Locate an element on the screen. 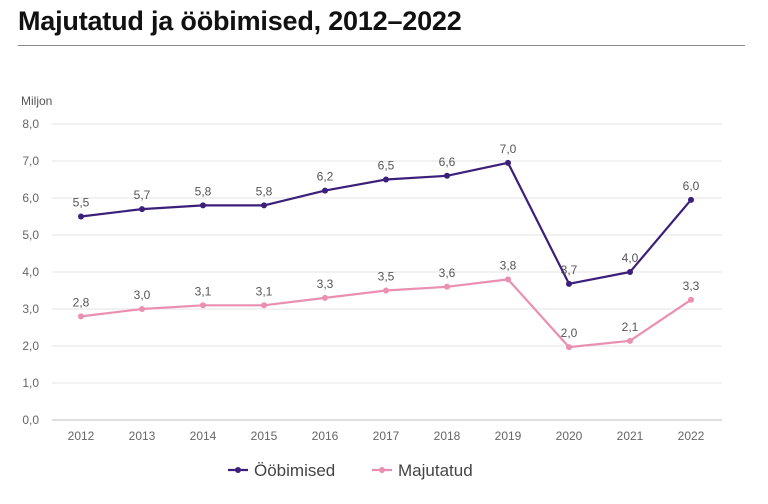 Image resolution: width=768 pixels, height=504 pixels. data-label: 4,0 is located at coordinates (630, 258).